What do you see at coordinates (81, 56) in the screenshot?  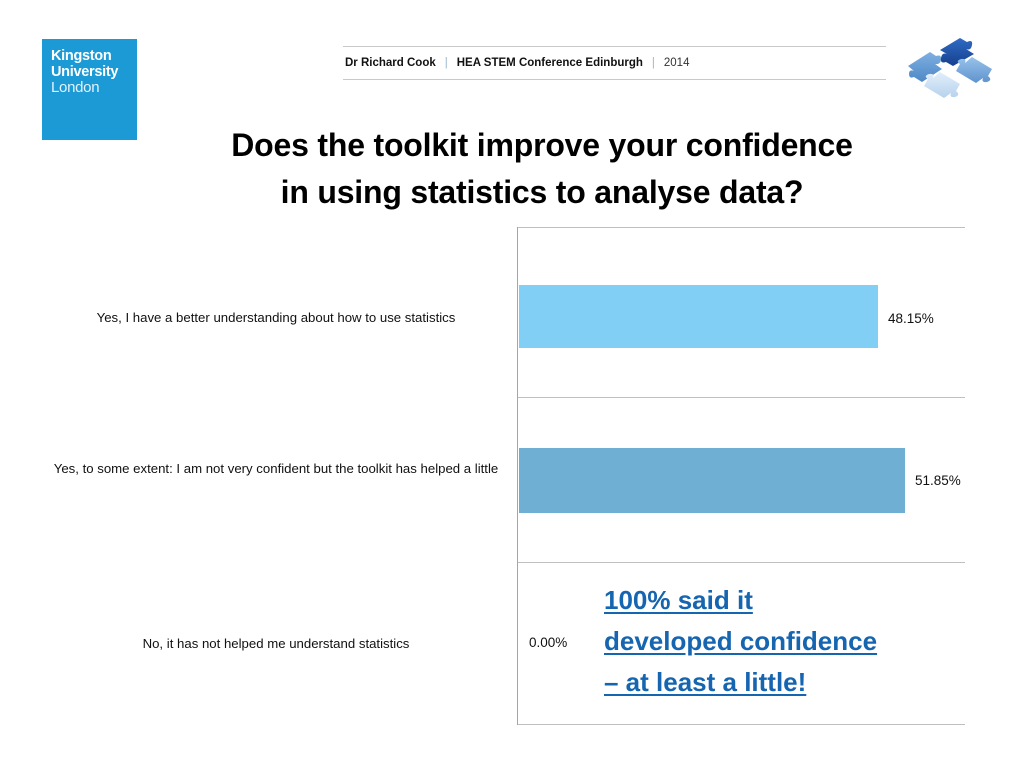 I see `logo-line-kingston: Kingston` at bounding box center [81, 56].